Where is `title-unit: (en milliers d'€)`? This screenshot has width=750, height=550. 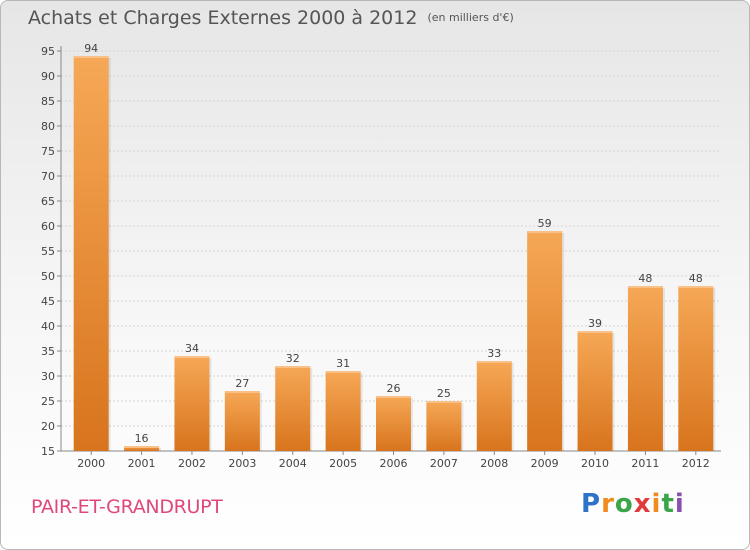
title-unit: (en milliers d'€) is located at coordinates (470, 17).